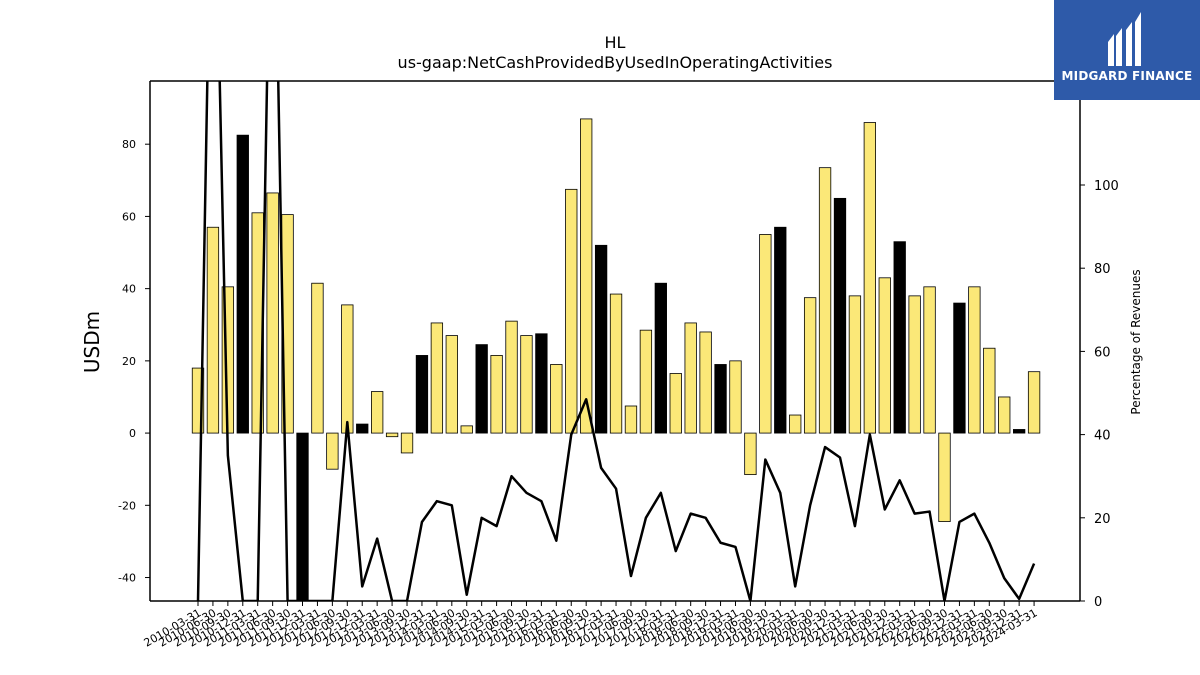 The width and height of the screenshot is (1200, 675). I want to click on y-tick-label: 80, so click(129, 144).